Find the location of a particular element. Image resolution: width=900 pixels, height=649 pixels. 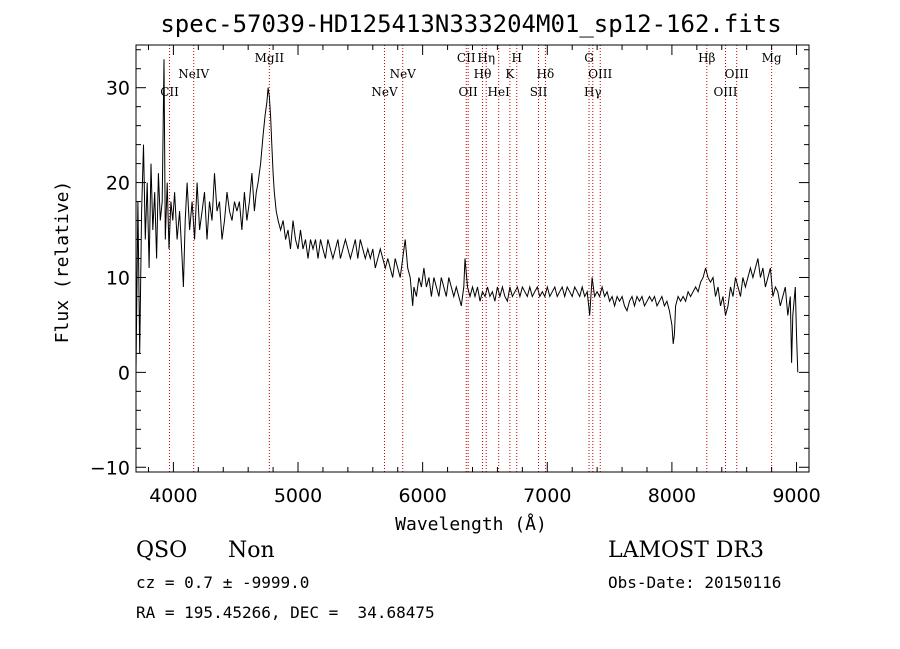

obs-date: Obs-Date: 20150116 is located at coordinates (695, 582).